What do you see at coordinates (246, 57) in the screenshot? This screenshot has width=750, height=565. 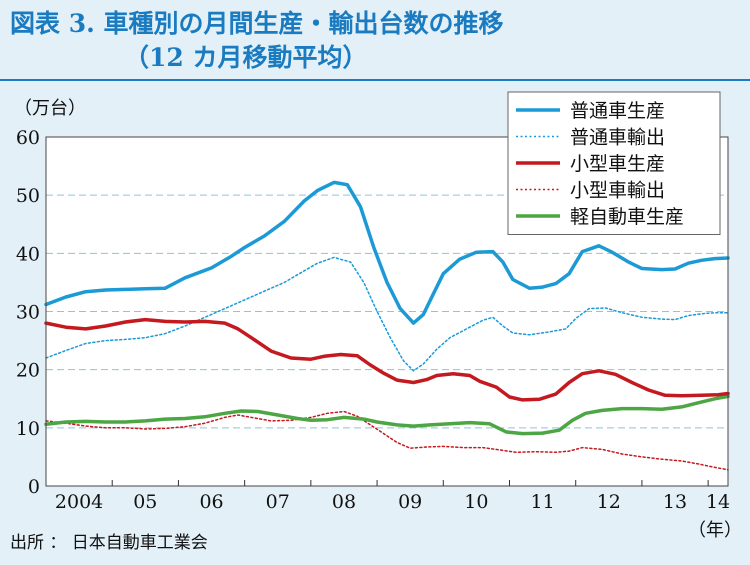 I see `chart-title-line2: （12 カ月移動平均）` at bounding box center [246, 57].